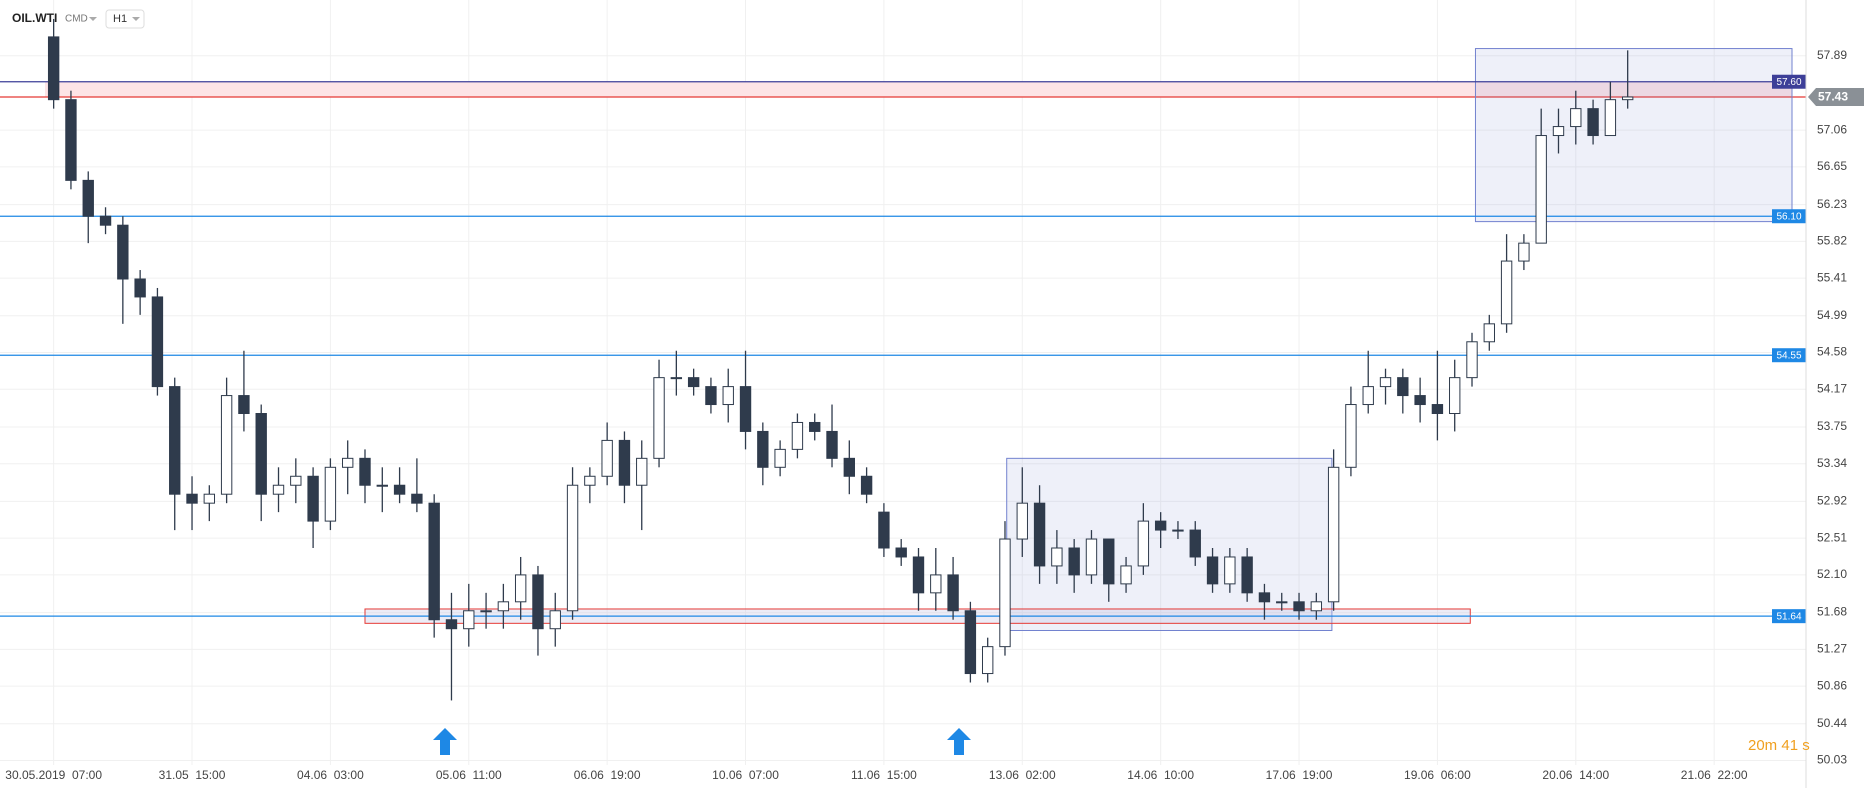 The height and width of the screenshot is (788, 1866). I want to click on y-tick-label: 51.27, so click(1832, 649).